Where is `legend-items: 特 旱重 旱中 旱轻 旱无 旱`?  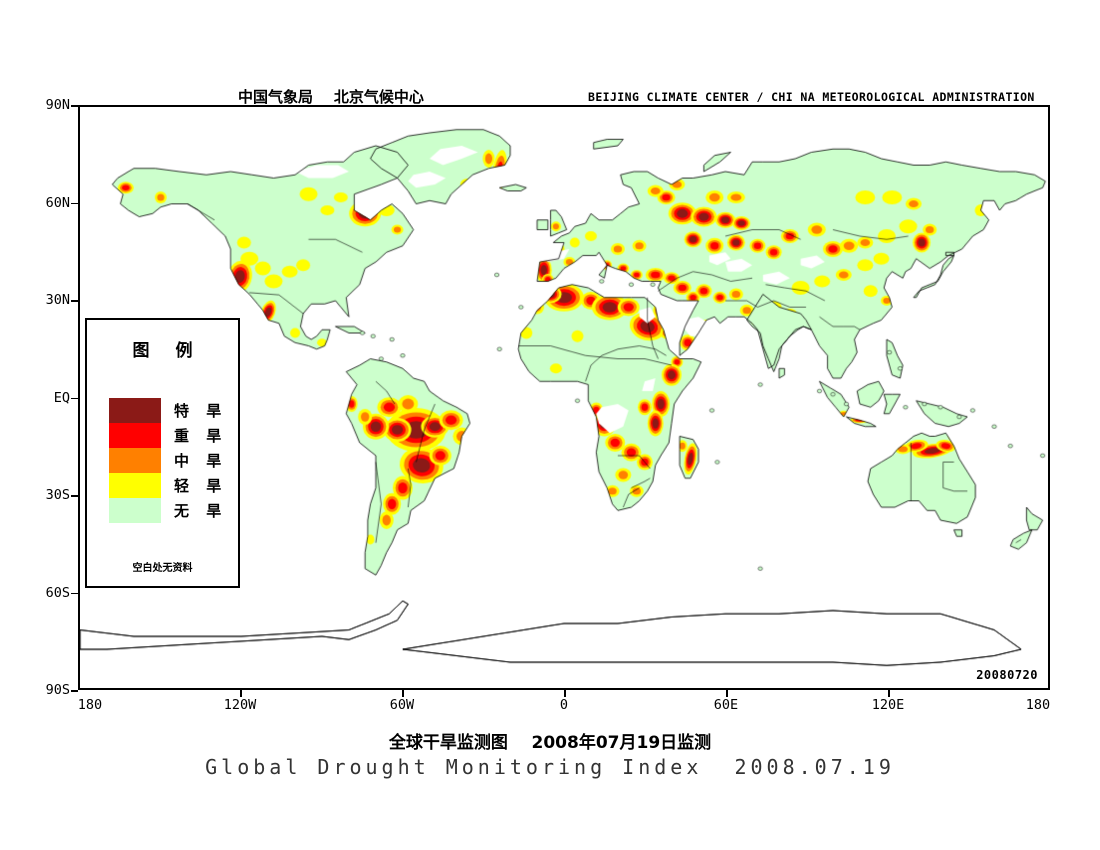 legend-items: 特 旱重 旱中 旱轻 旱无 旱 is located at coordinates (169, 460).